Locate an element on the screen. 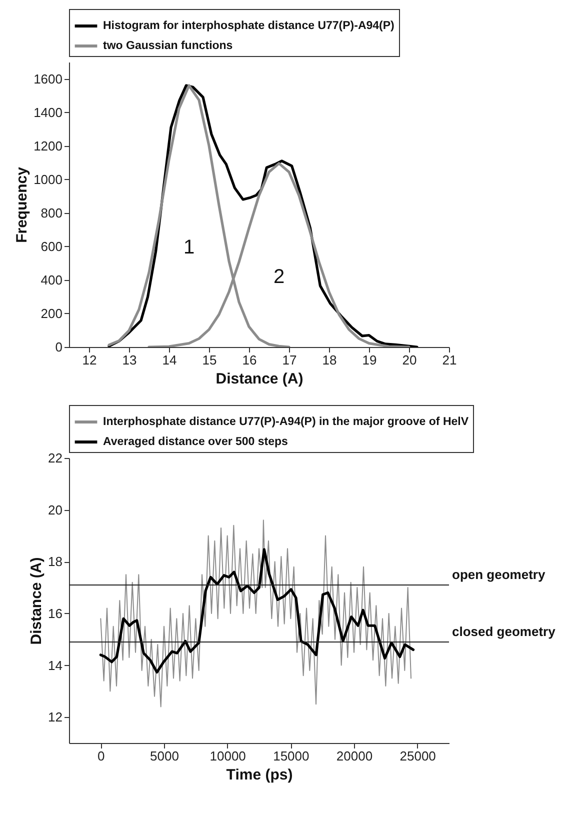  y-tick-label: 16 is located at coordinates (55, 613).